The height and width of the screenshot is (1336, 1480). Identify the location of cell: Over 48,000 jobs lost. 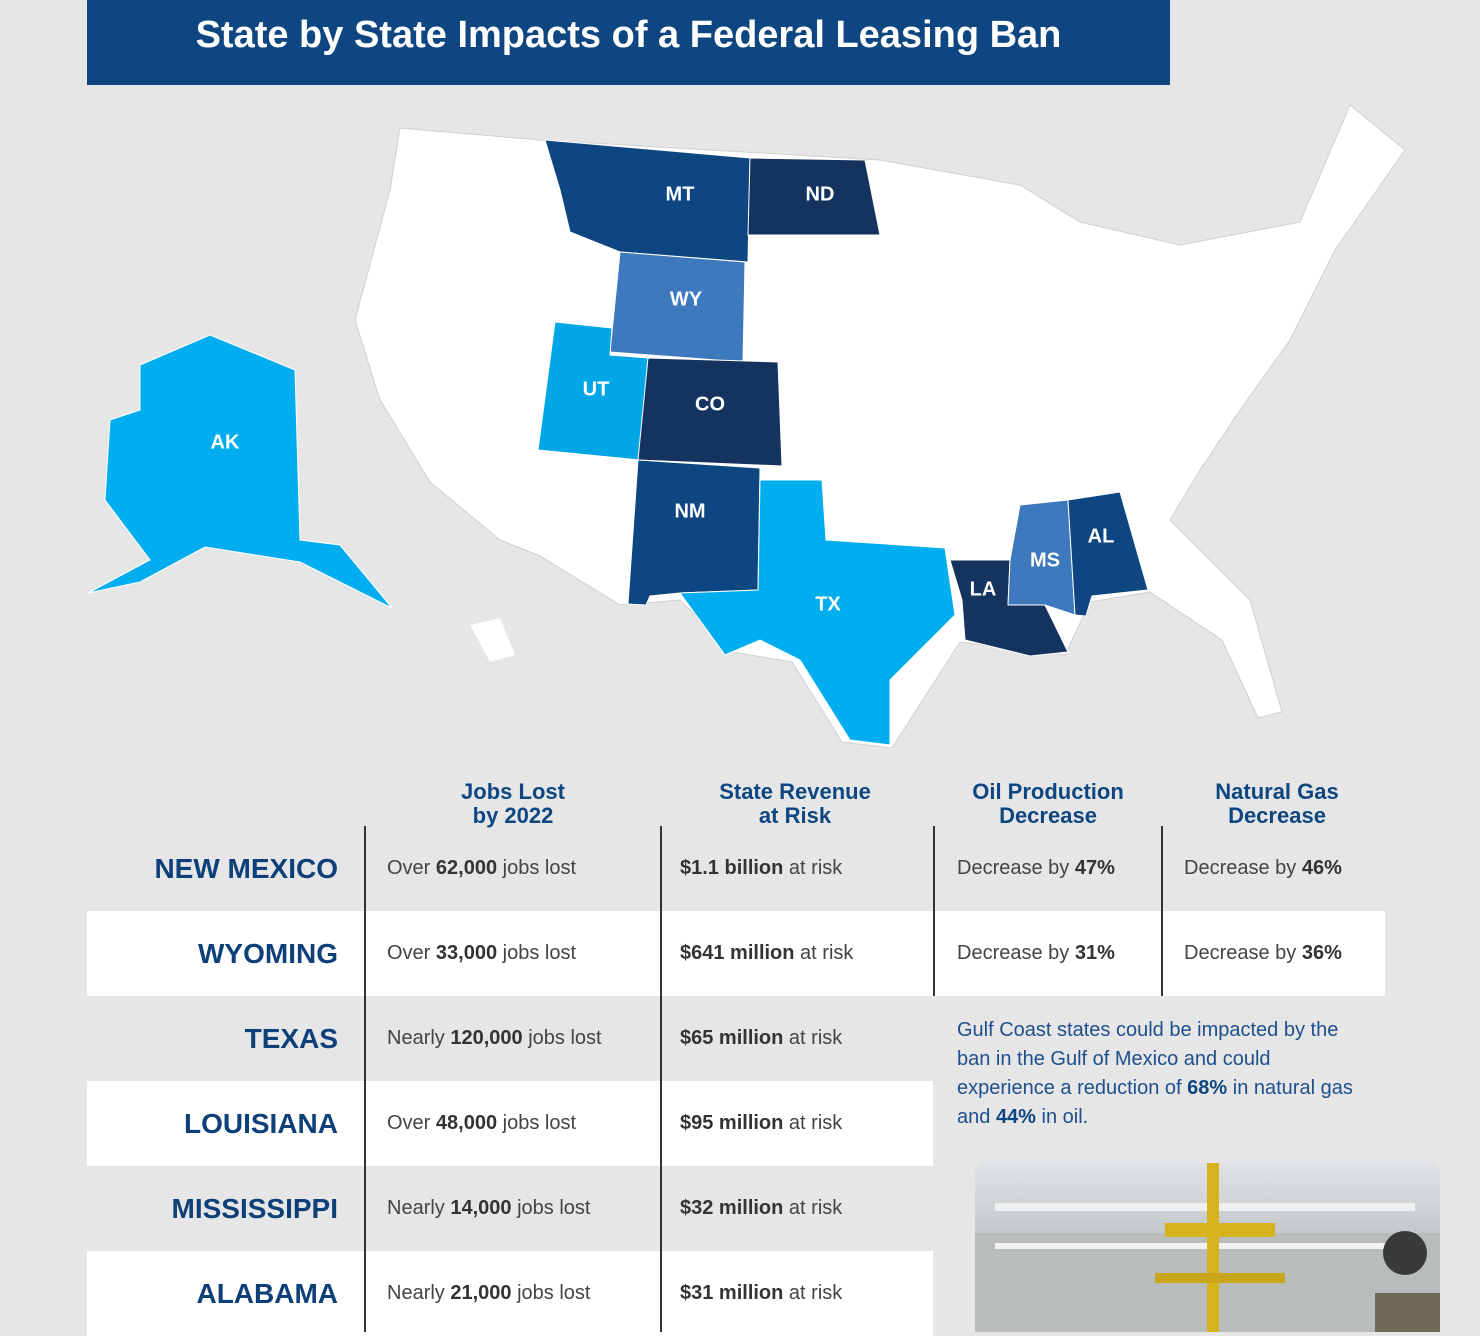
(481, 1123).